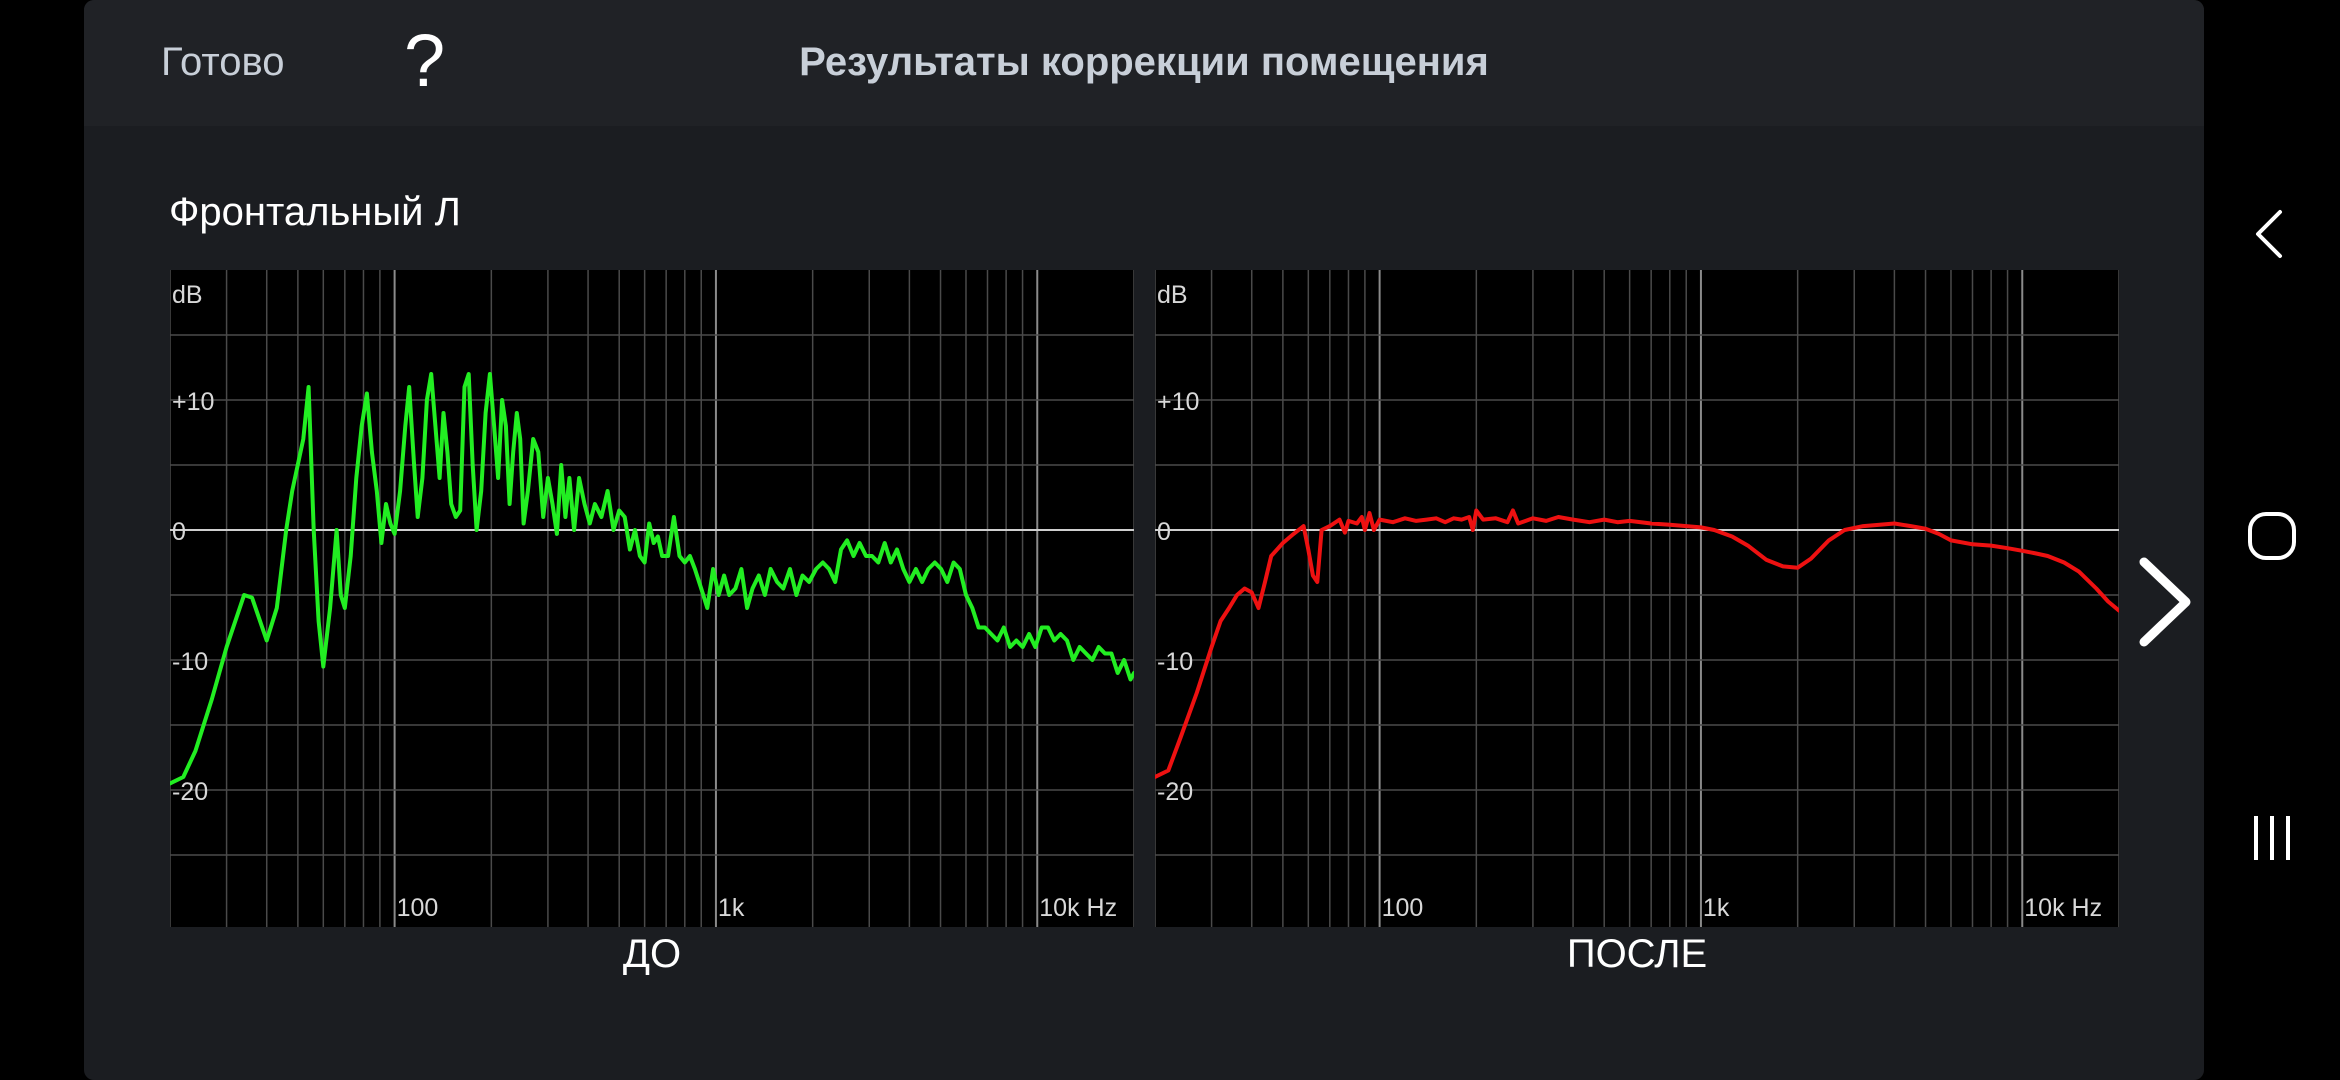 The height and width of the screenshot is (1080, 2340). What do you see at coordinates (2164, 602) in the screenshot?
I see `next-chevron-icon` at bounding box center [2164, 602].